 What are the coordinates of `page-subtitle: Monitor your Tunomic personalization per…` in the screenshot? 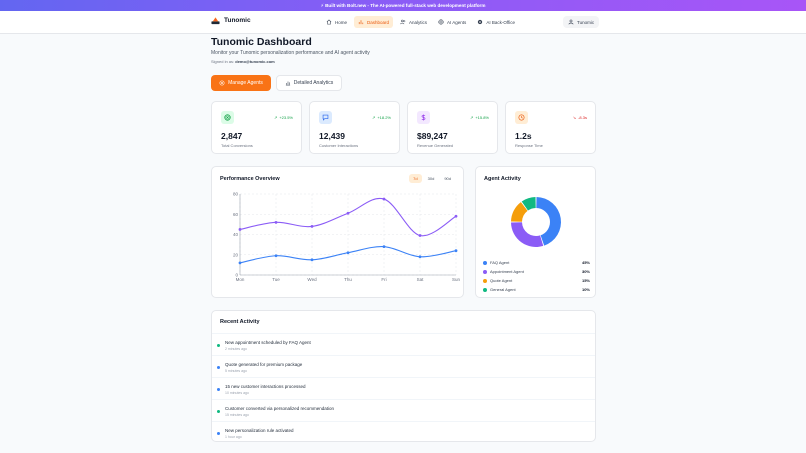 It's located at (290, 53).